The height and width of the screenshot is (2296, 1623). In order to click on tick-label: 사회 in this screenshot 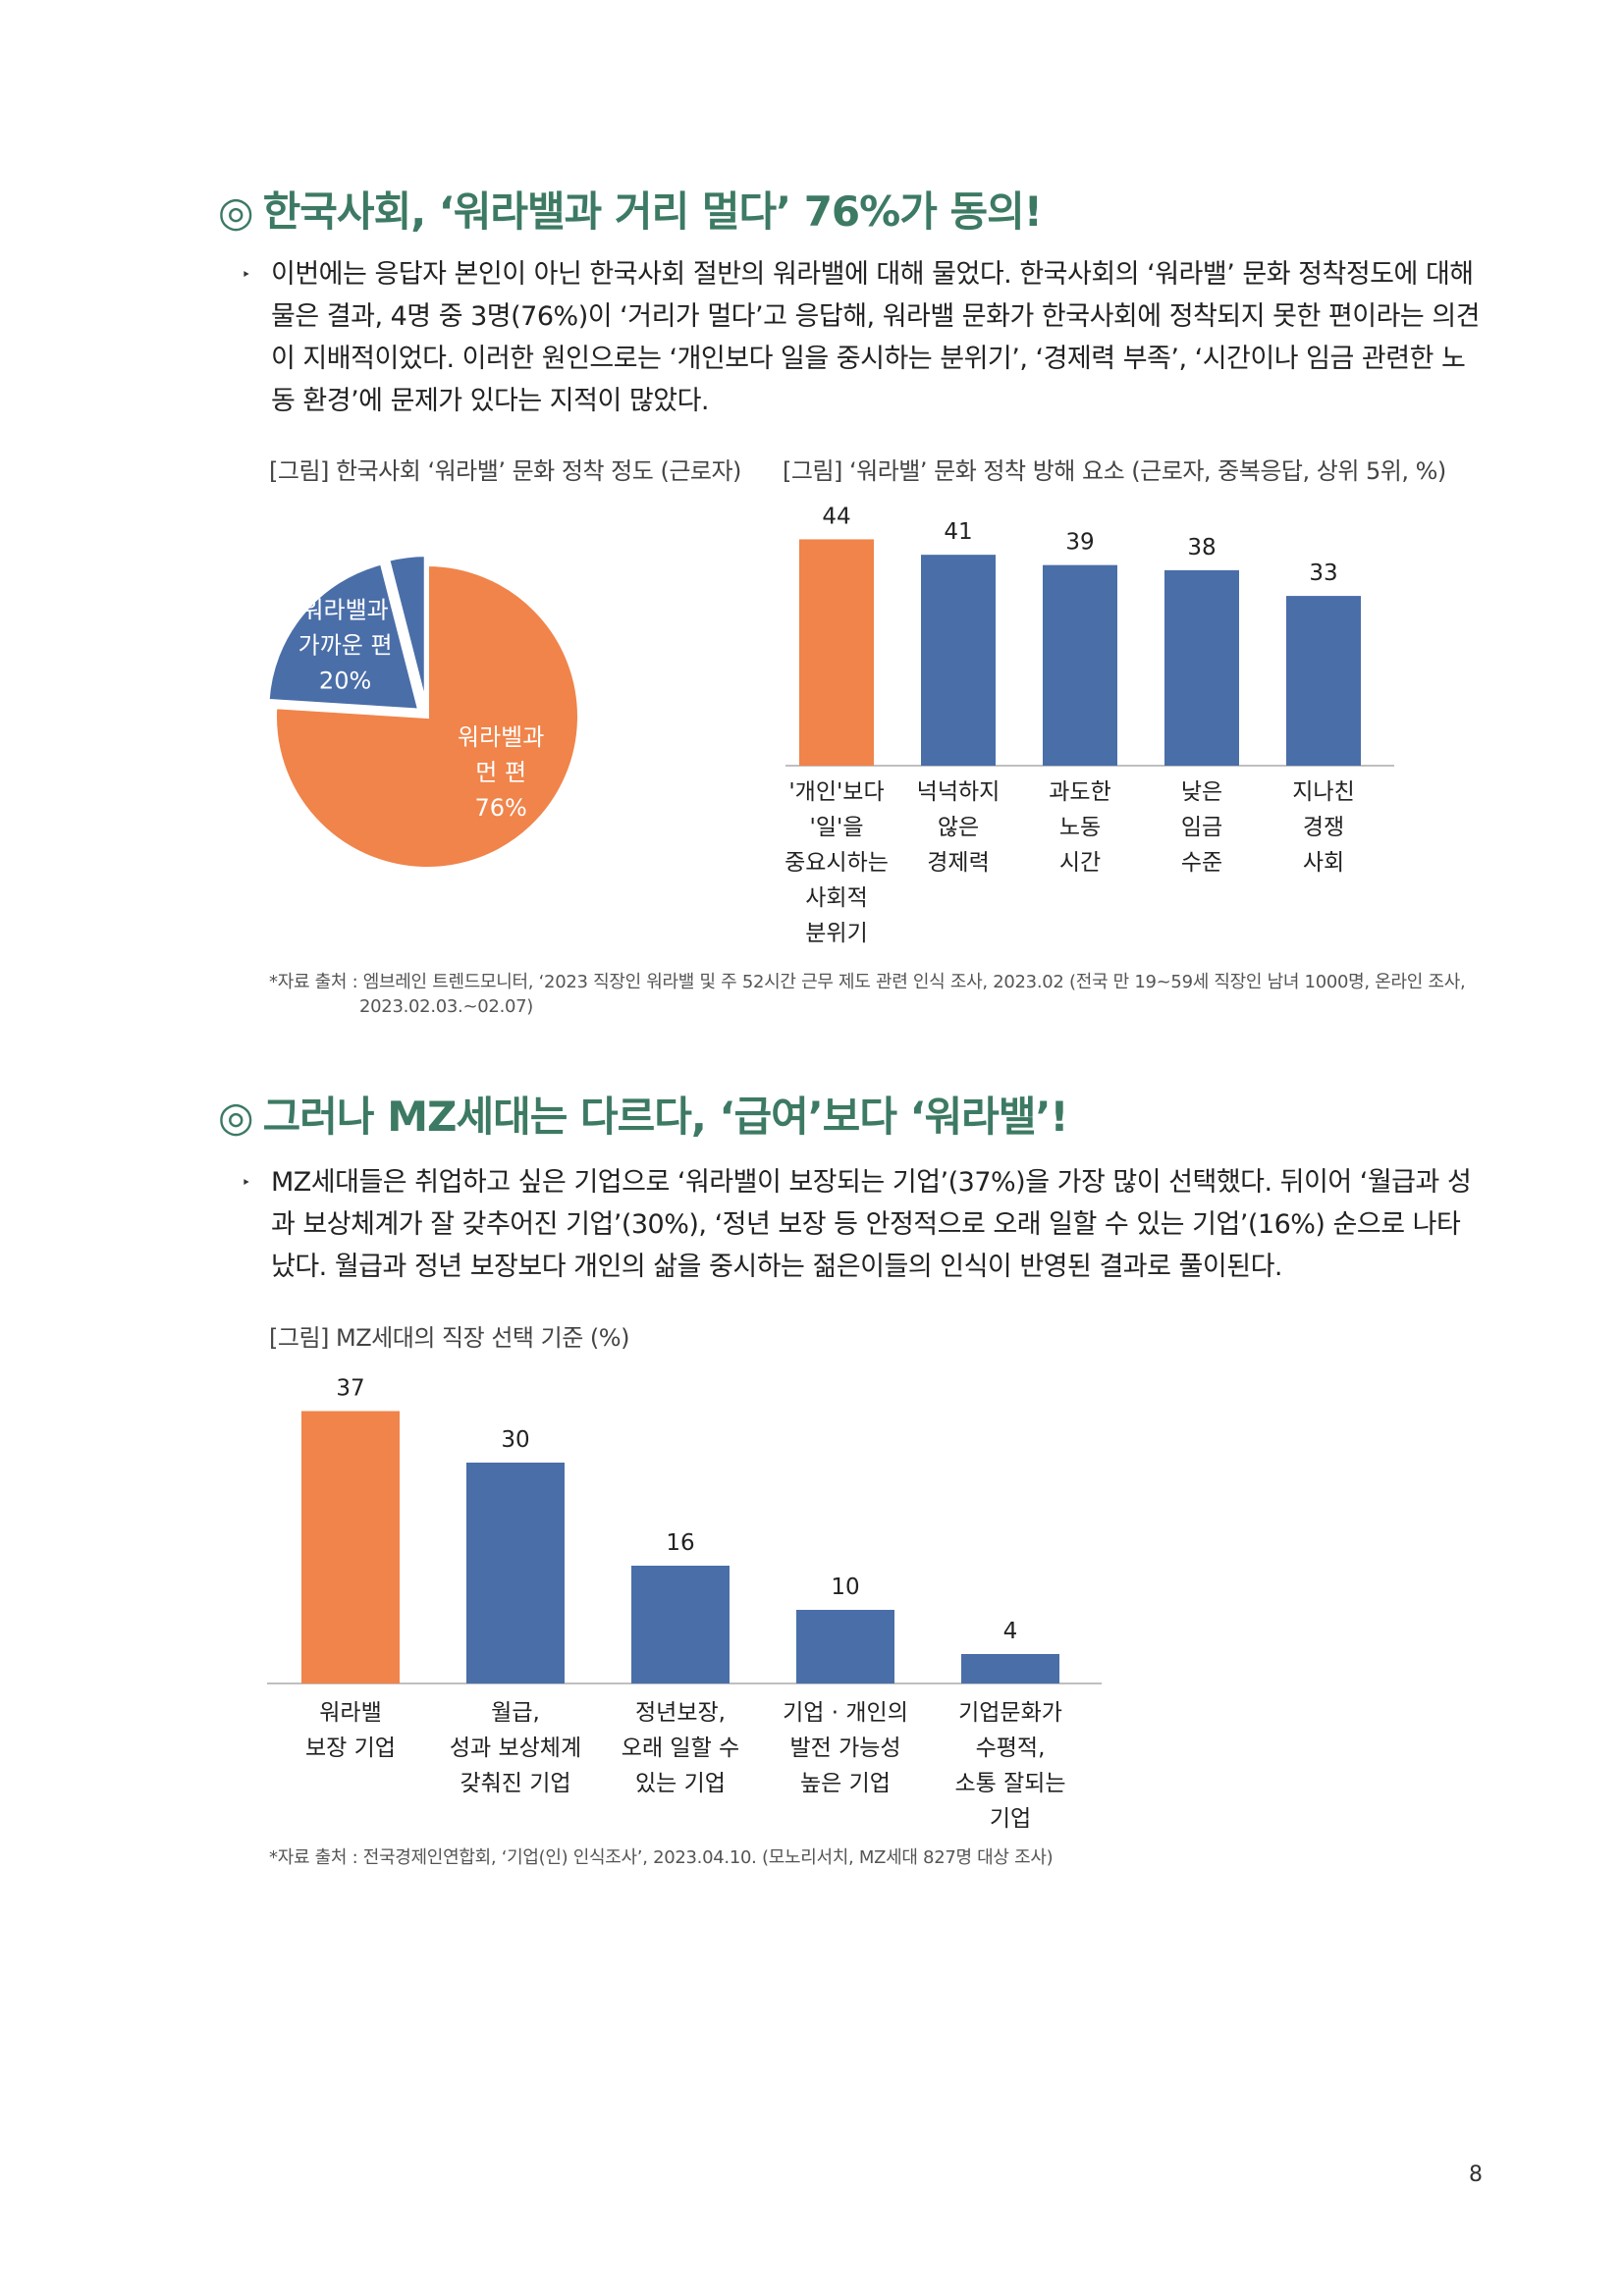, I will do `click(1324, 863)`.